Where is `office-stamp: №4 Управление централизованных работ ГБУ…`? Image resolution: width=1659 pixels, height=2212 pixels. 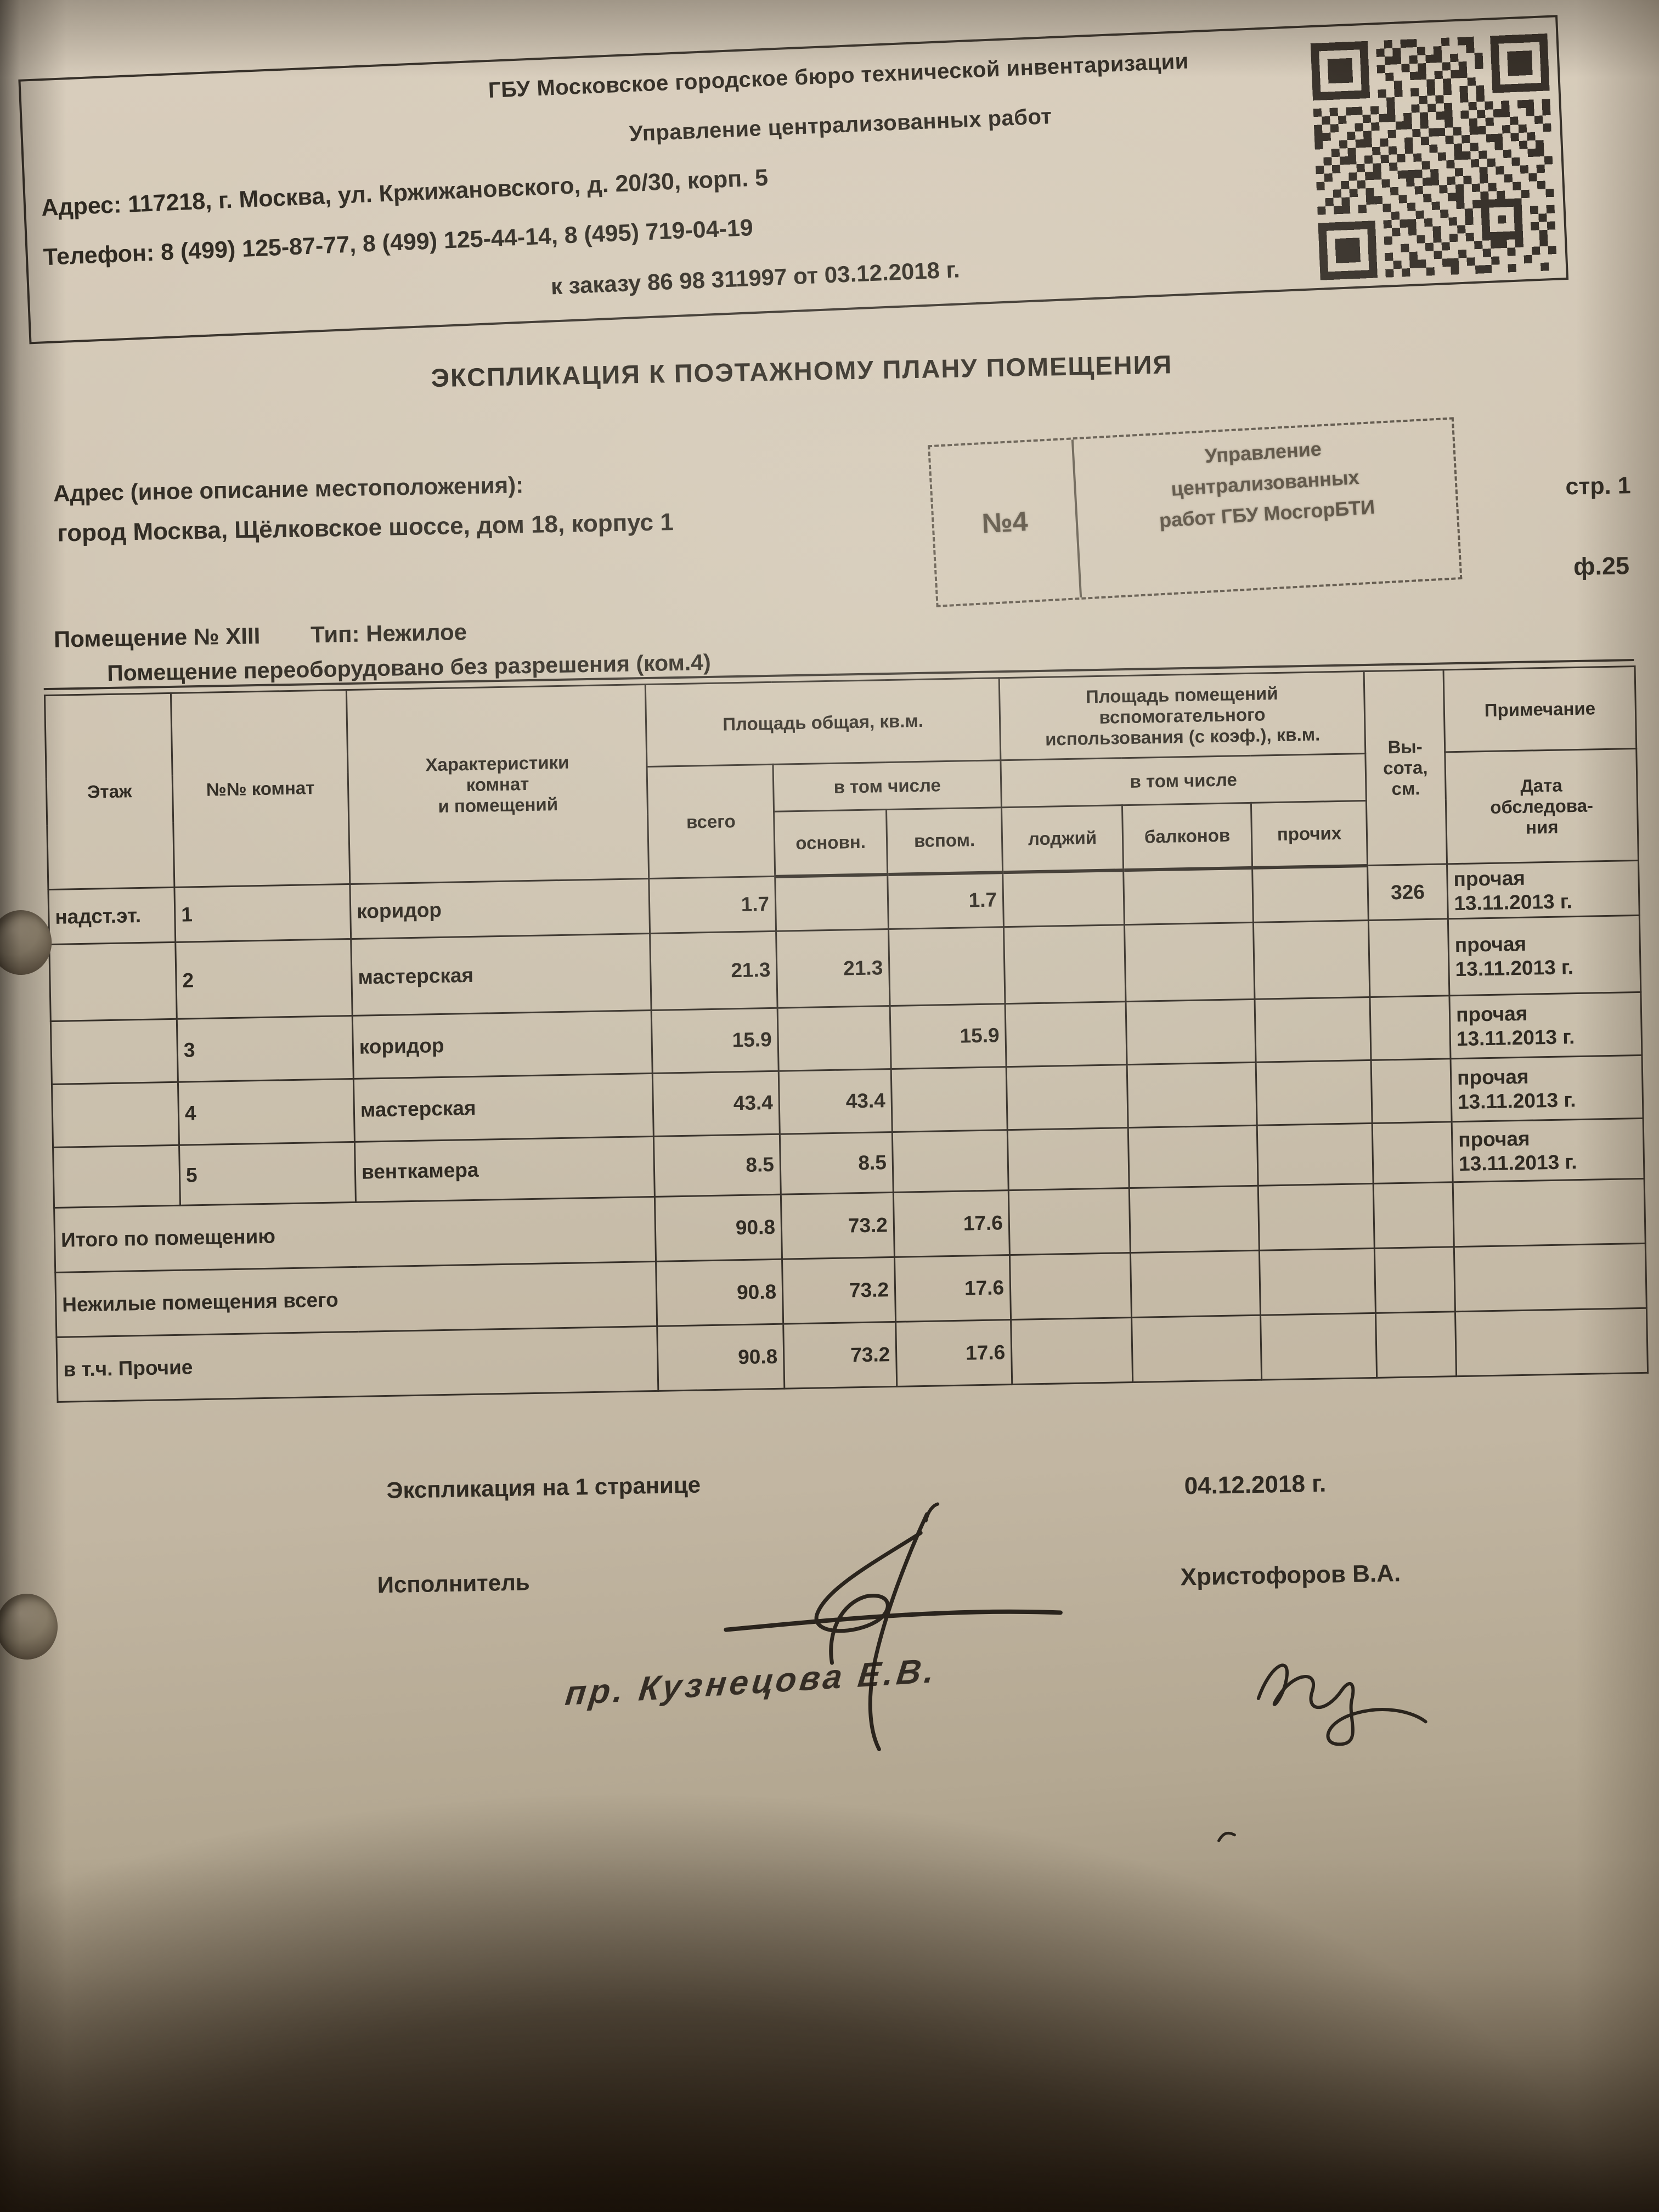 office-stamp: №4 Управление централизованных работ ГБУ… is located at coordinates (1195, 512).